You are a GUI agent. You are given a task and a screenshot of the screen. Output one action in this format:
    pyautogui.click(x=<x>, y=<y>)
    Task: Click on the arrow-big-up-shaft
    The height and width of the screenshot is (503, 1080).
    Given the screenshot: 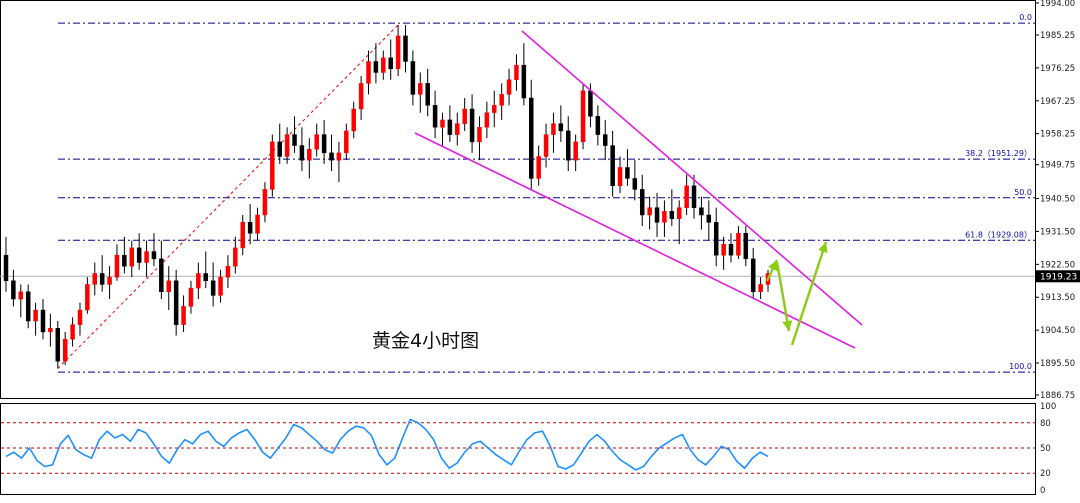 What is the action you would take?
    pyautogui.click(x=809, y=293)
    